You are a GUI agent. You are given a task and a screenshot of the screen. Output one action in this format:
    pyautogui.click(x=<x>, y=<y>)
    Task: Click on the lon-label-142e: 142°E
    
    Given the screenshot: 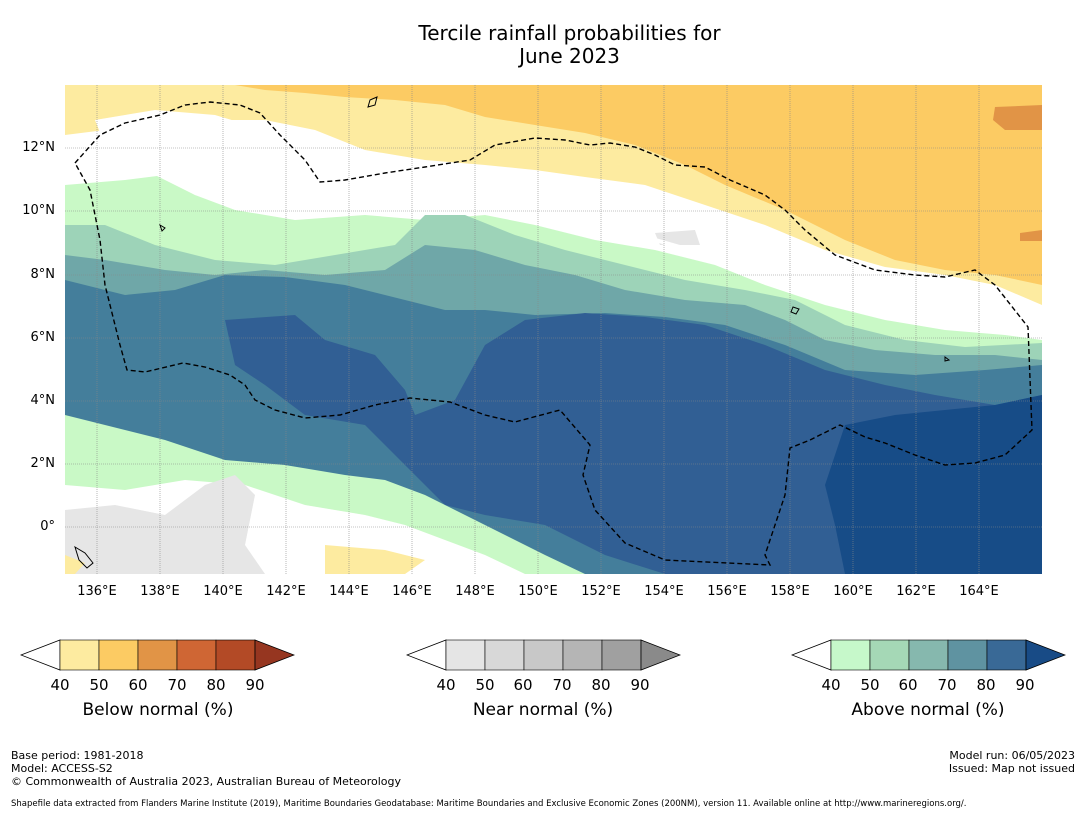 What is the action you would take?
    pyautogui.click(x=286, y=591)
    